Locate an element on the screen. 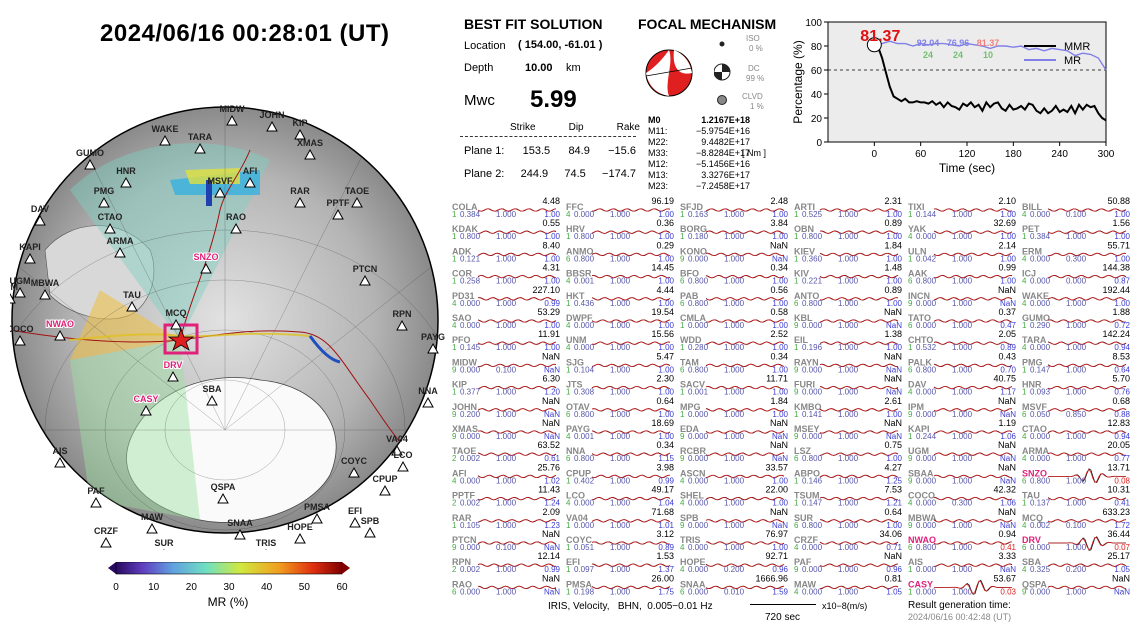  waveform-cell: RAR 2.09 1 0.105 1.000 1.23 is located at coordinates (506, 518).